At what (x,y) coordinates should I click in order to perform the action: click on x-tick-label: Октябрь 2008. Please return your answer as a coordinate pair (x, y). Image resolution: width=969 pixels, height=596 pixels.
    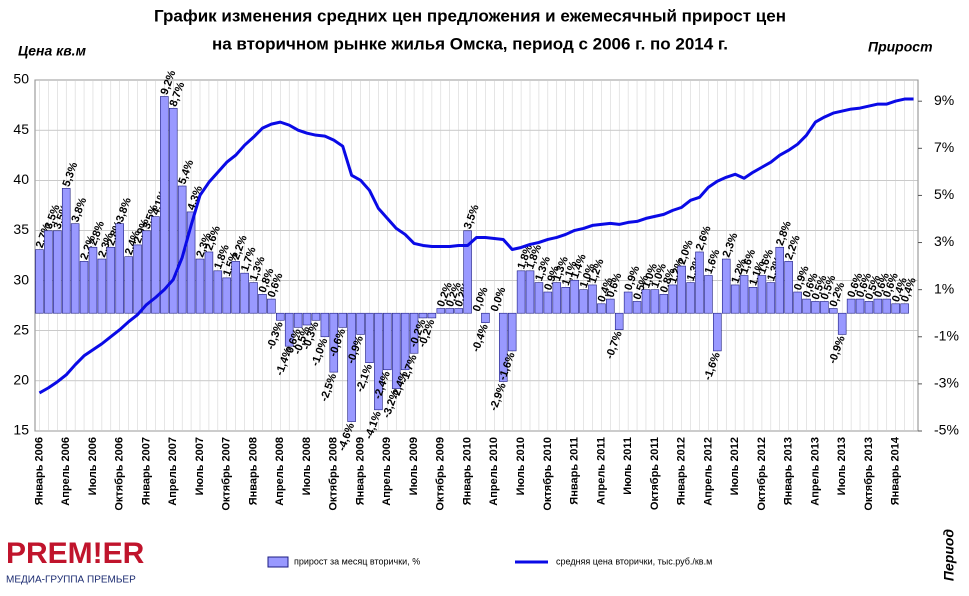
    Looking at the image, I should click on (334, 474).